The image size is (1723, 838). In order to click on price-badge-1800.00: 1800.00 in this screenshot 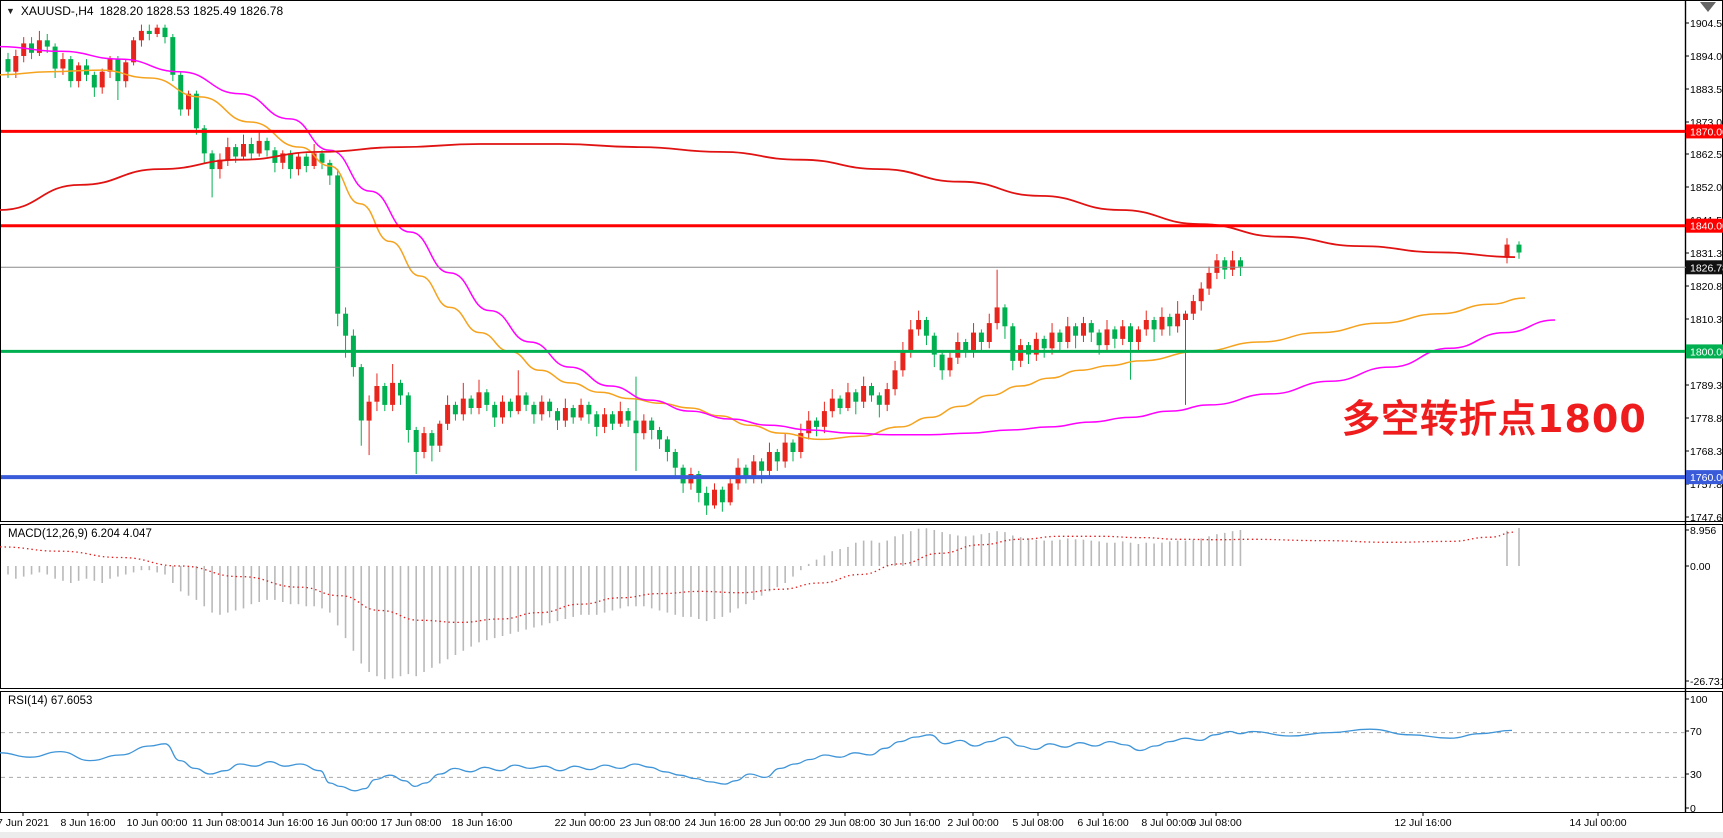, I will do `click(1704, 351)`.